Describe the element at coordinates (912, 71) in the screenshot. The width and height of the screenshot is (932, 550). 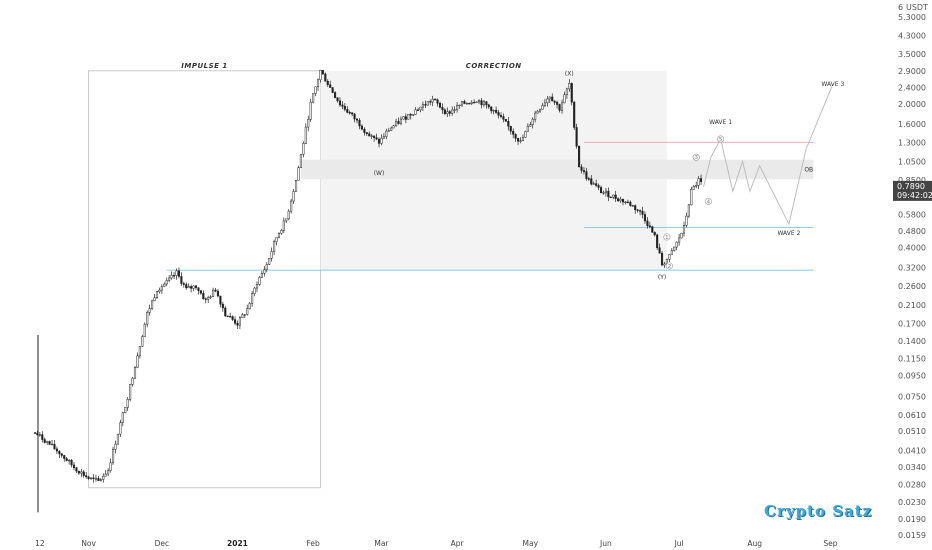
I see `y-tick-label: 2.9000` at that location.